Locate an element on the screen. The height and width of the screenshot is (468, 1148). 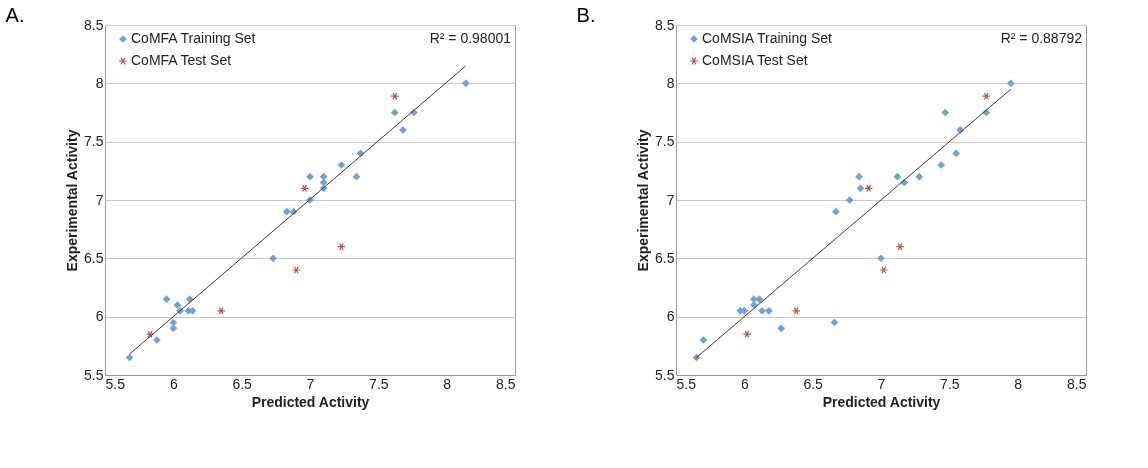
legend-label: CoMFA Test Set is located at coordinates (181, 60).